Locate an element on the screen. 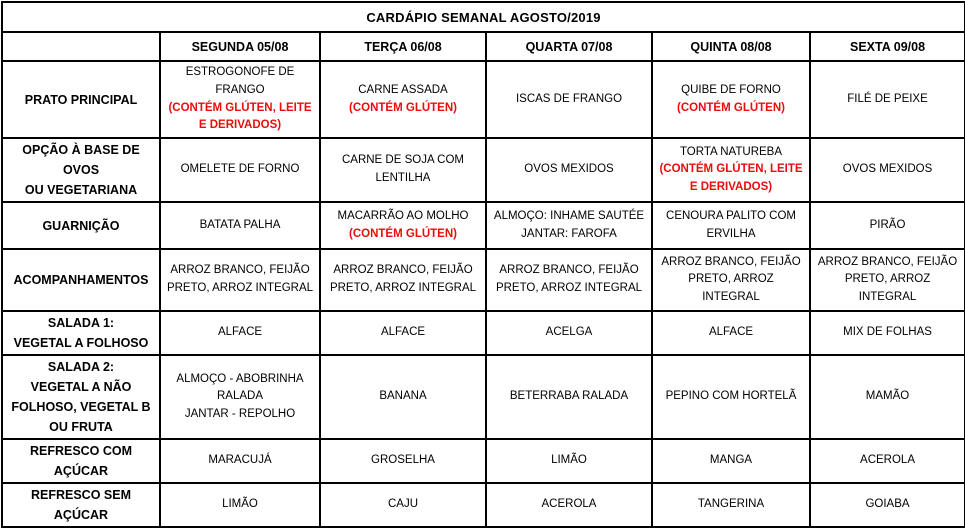  dish-text: ALMOÇO: INHAME SAUTÉE JANTAR: FAROFA is located at coordinates (569, 224).